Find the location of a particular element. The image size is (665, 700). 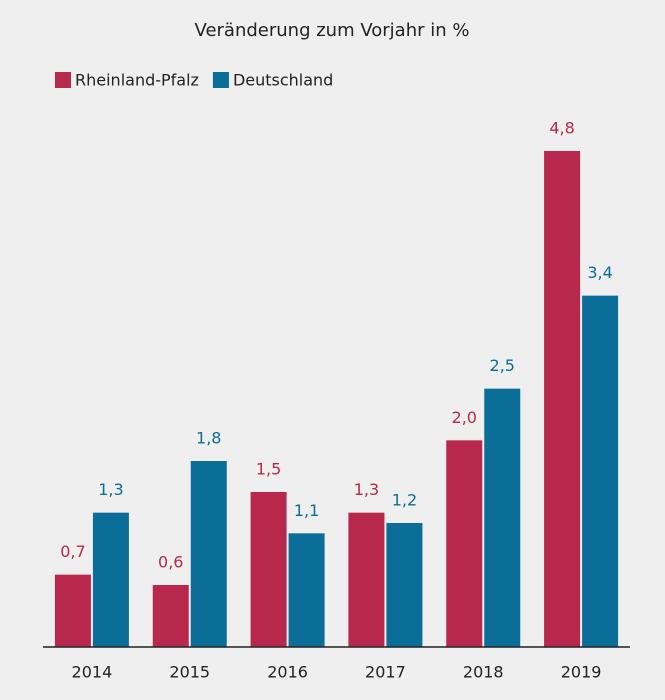

x-tick-label: 2019 is located at coordinates (581, 672).